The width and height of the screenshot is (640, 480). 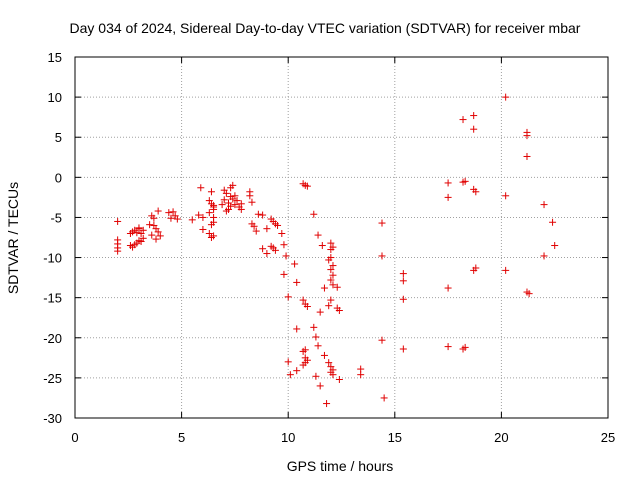 What do you see at coordinates (58, 137) in the screenshot?
I see `y-tick-label: 5` at bounding box center [58, 137].